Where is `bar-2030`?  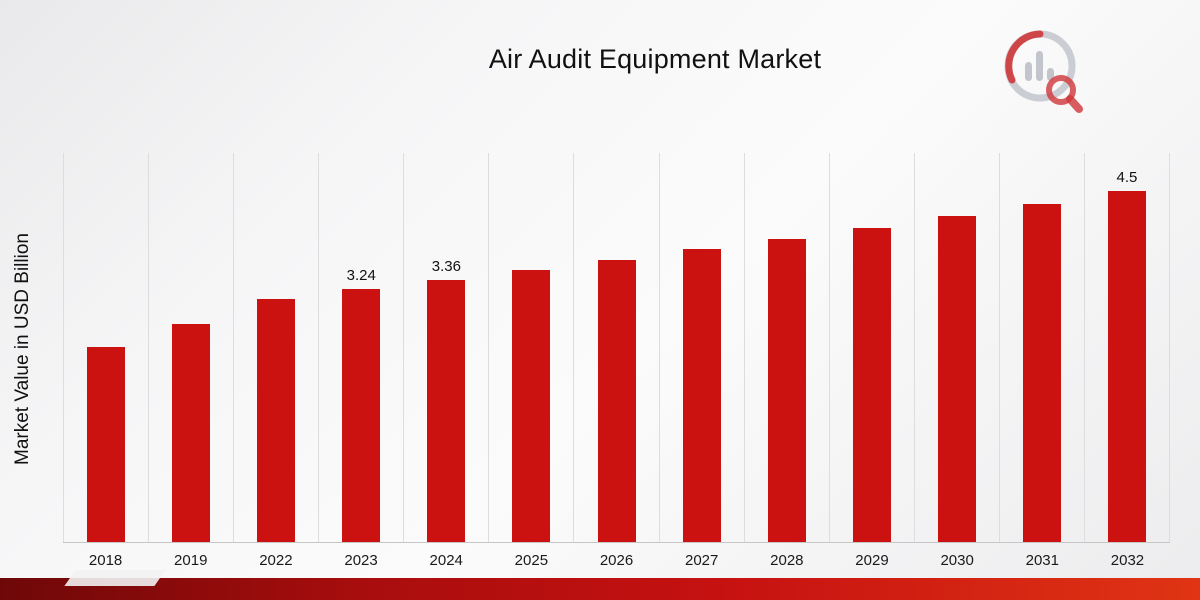
bar-2030 is located at coordinates (956, 379).